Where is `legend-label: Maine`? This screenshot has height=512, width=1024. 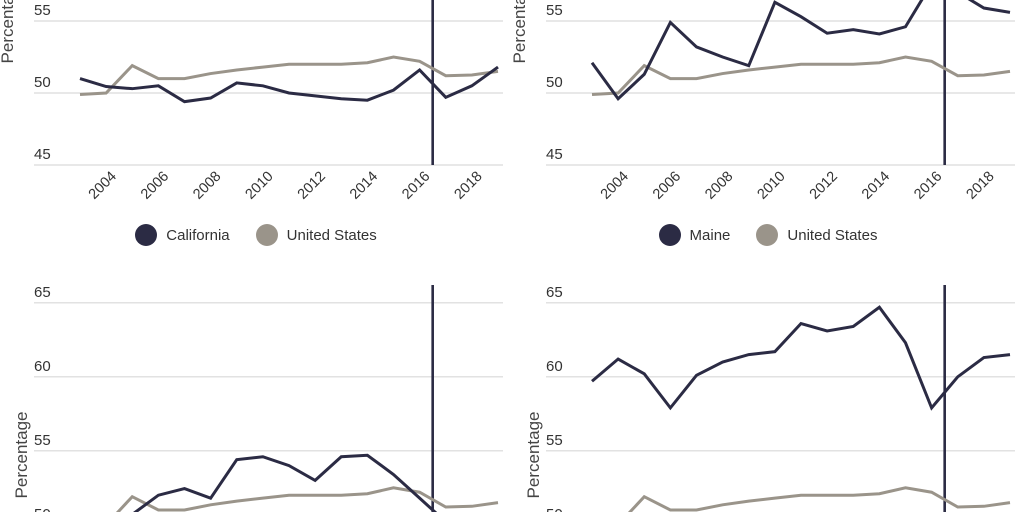
legend-label: Maine is located at coordinates (710, 235).